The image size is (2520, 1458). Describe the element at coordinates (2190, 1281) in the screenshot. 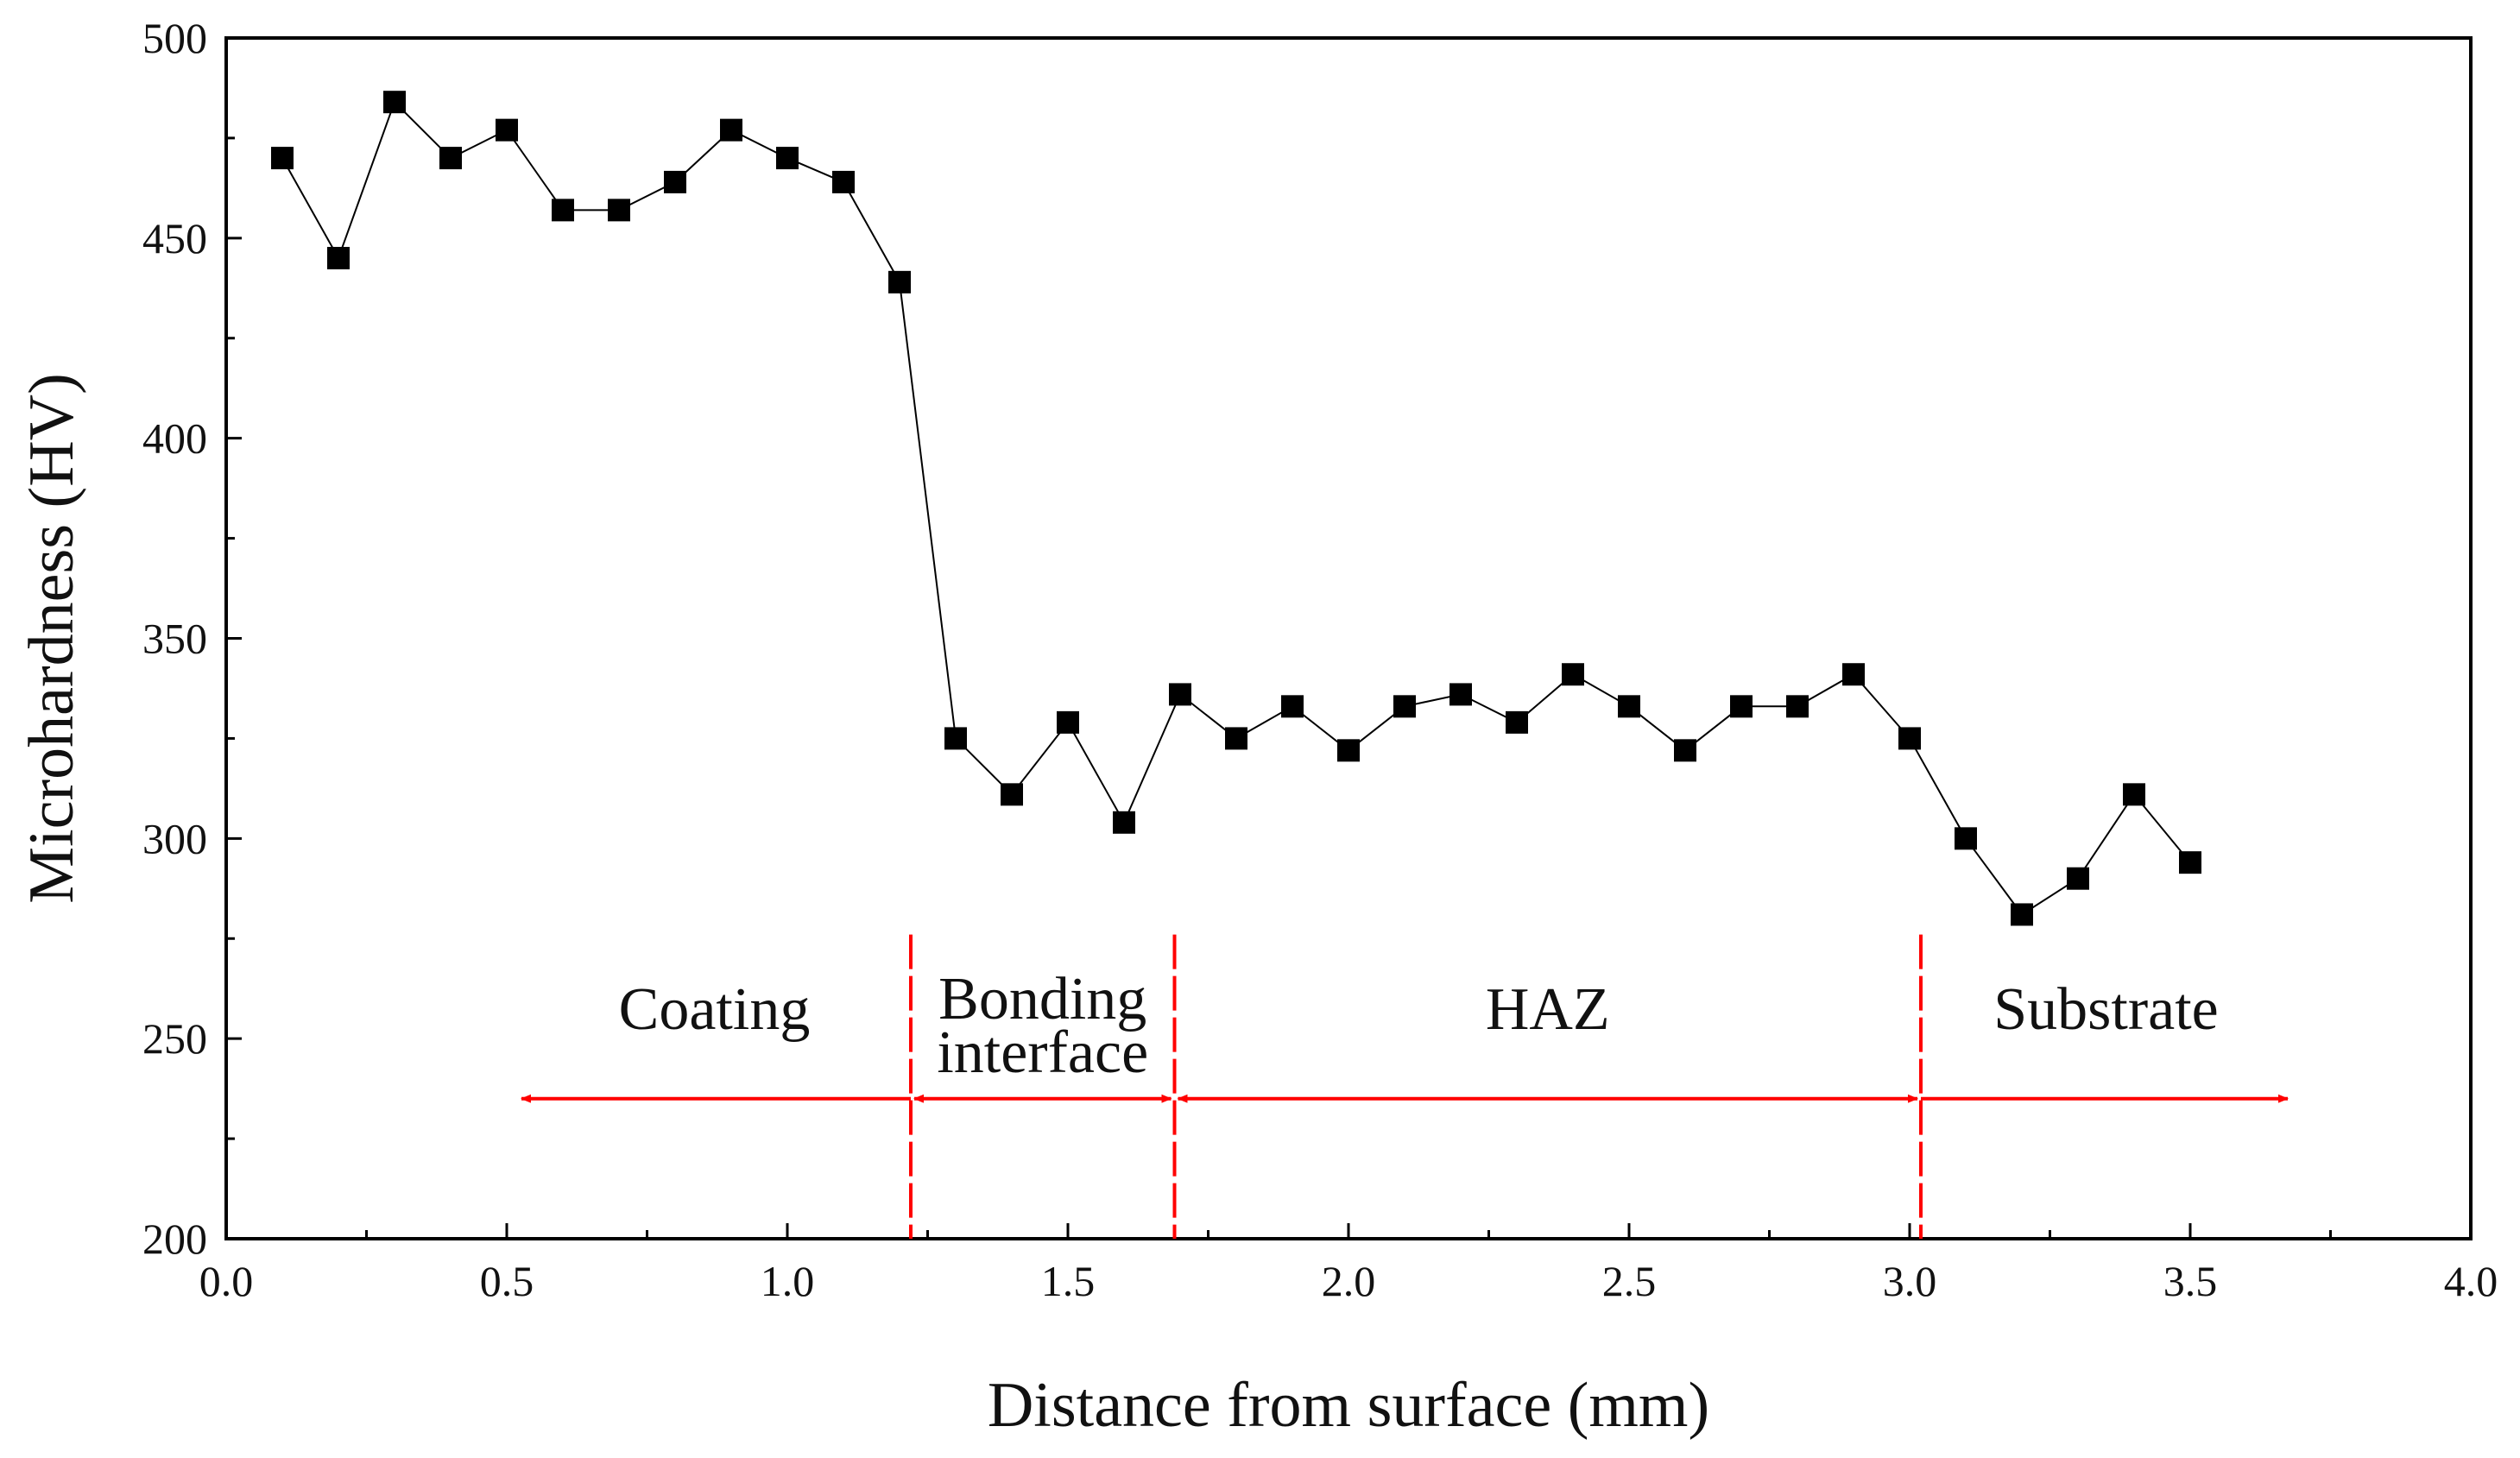

I see `x-tick-label: 3.5` at that location.